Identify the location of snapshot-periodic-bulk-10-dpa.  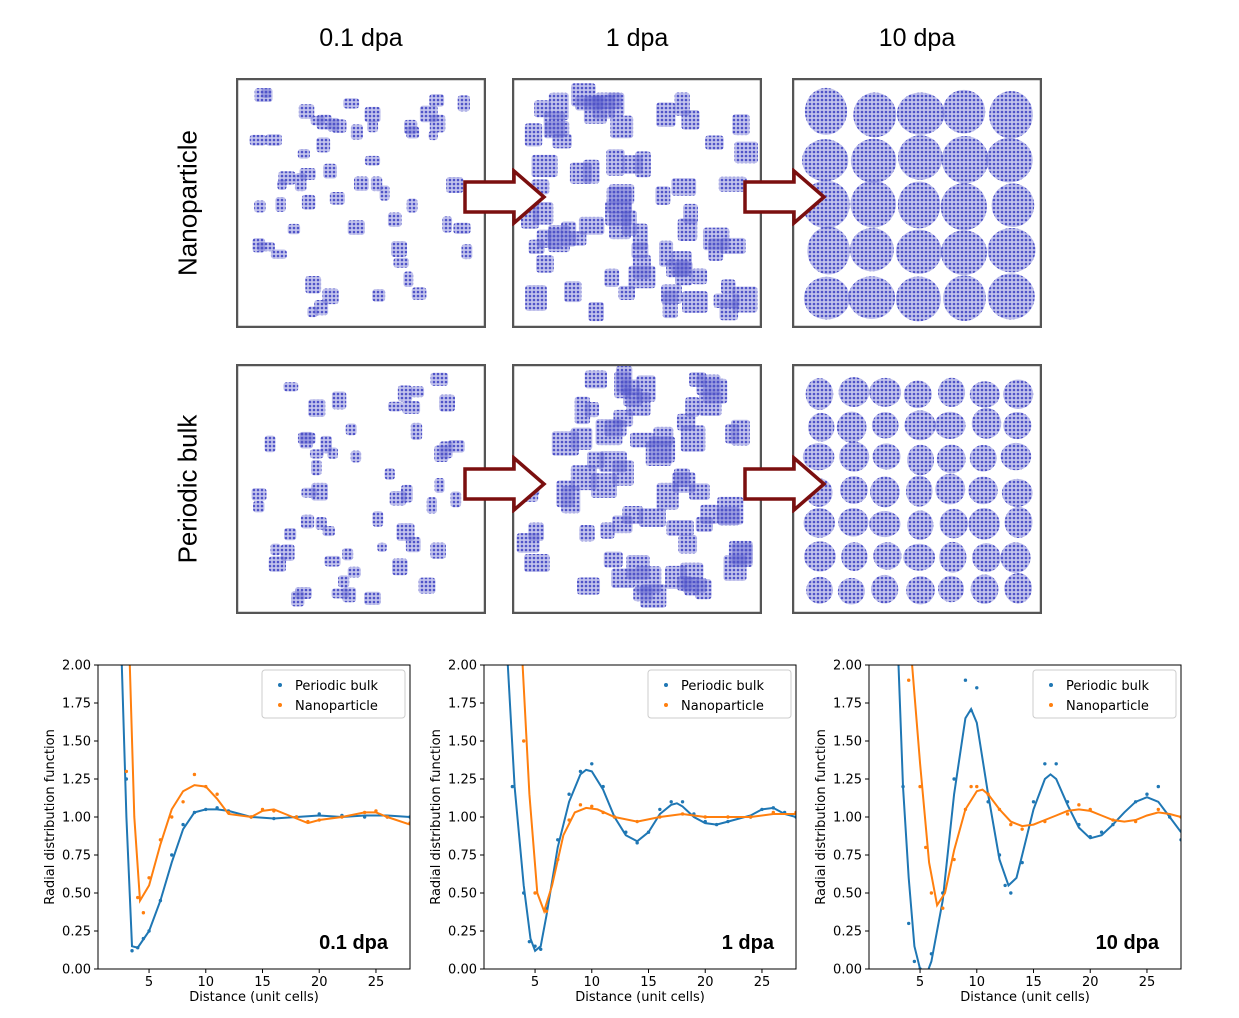
(917, 489).